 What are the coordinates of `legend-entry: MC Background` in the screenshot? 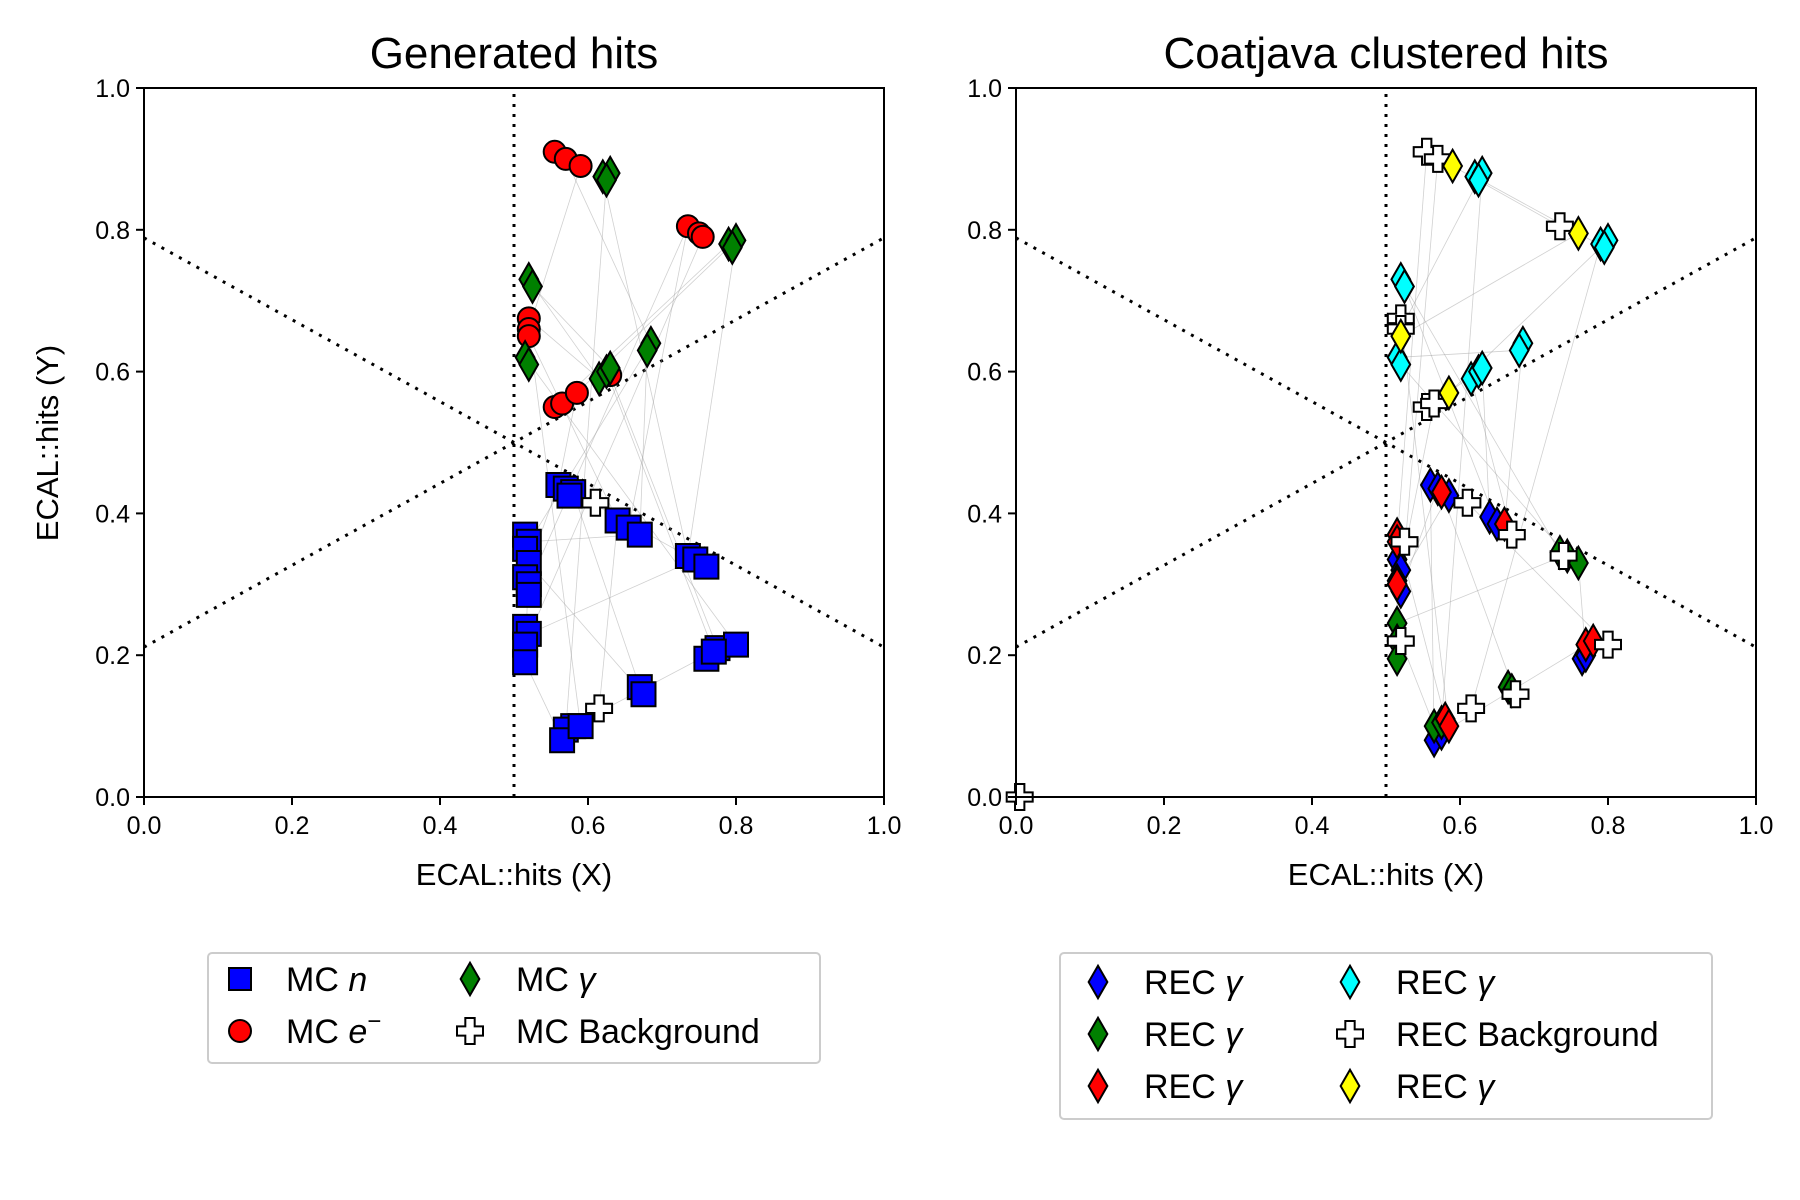 It's located at (608, 1032).